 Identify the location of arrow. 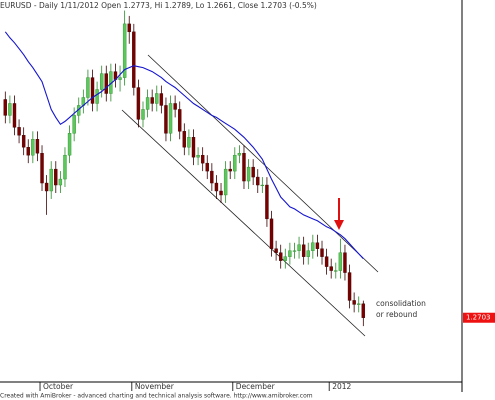
(339, 214).